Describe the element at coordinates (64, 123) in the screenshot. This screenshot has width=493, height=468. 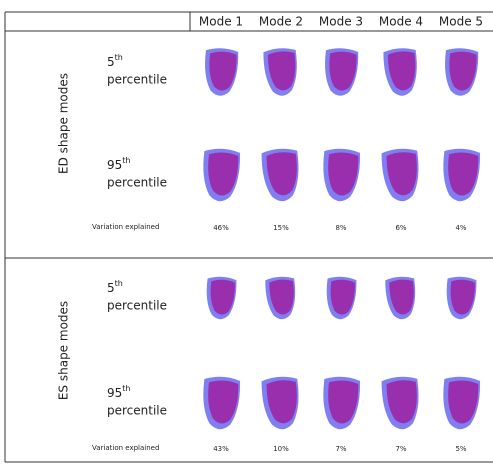
I see `section-title: ED shape modes` at that location.